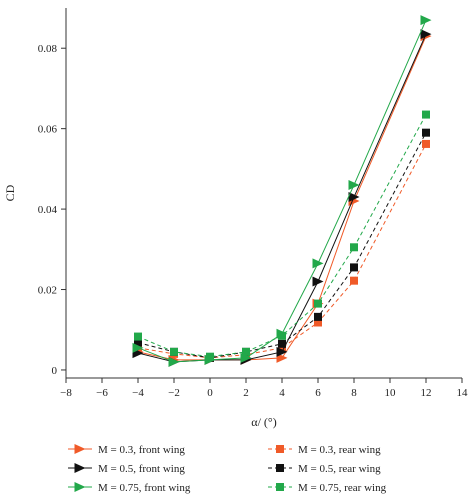 This screenshot has width=474, height=500. I want to click on x-tick-label: −8, so click(66, 393).